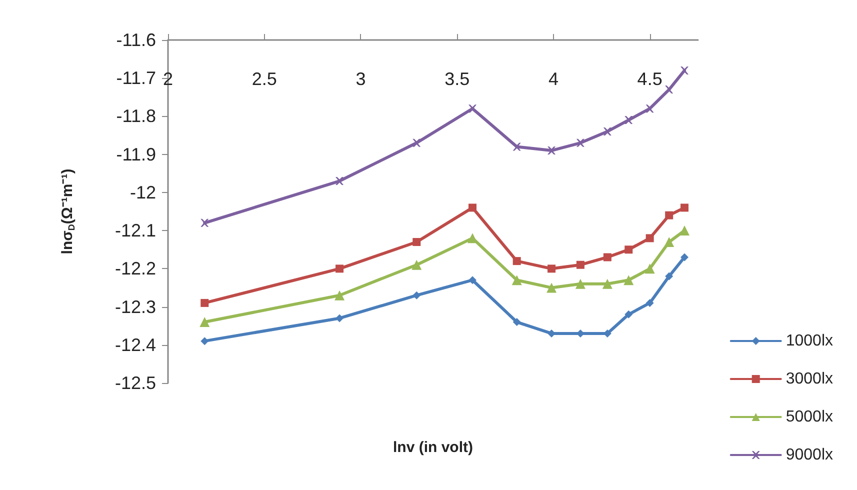  Describe the element at coordinates (136, 116) in the screenshot. I see `y-tick-label: -11.8` at that location.